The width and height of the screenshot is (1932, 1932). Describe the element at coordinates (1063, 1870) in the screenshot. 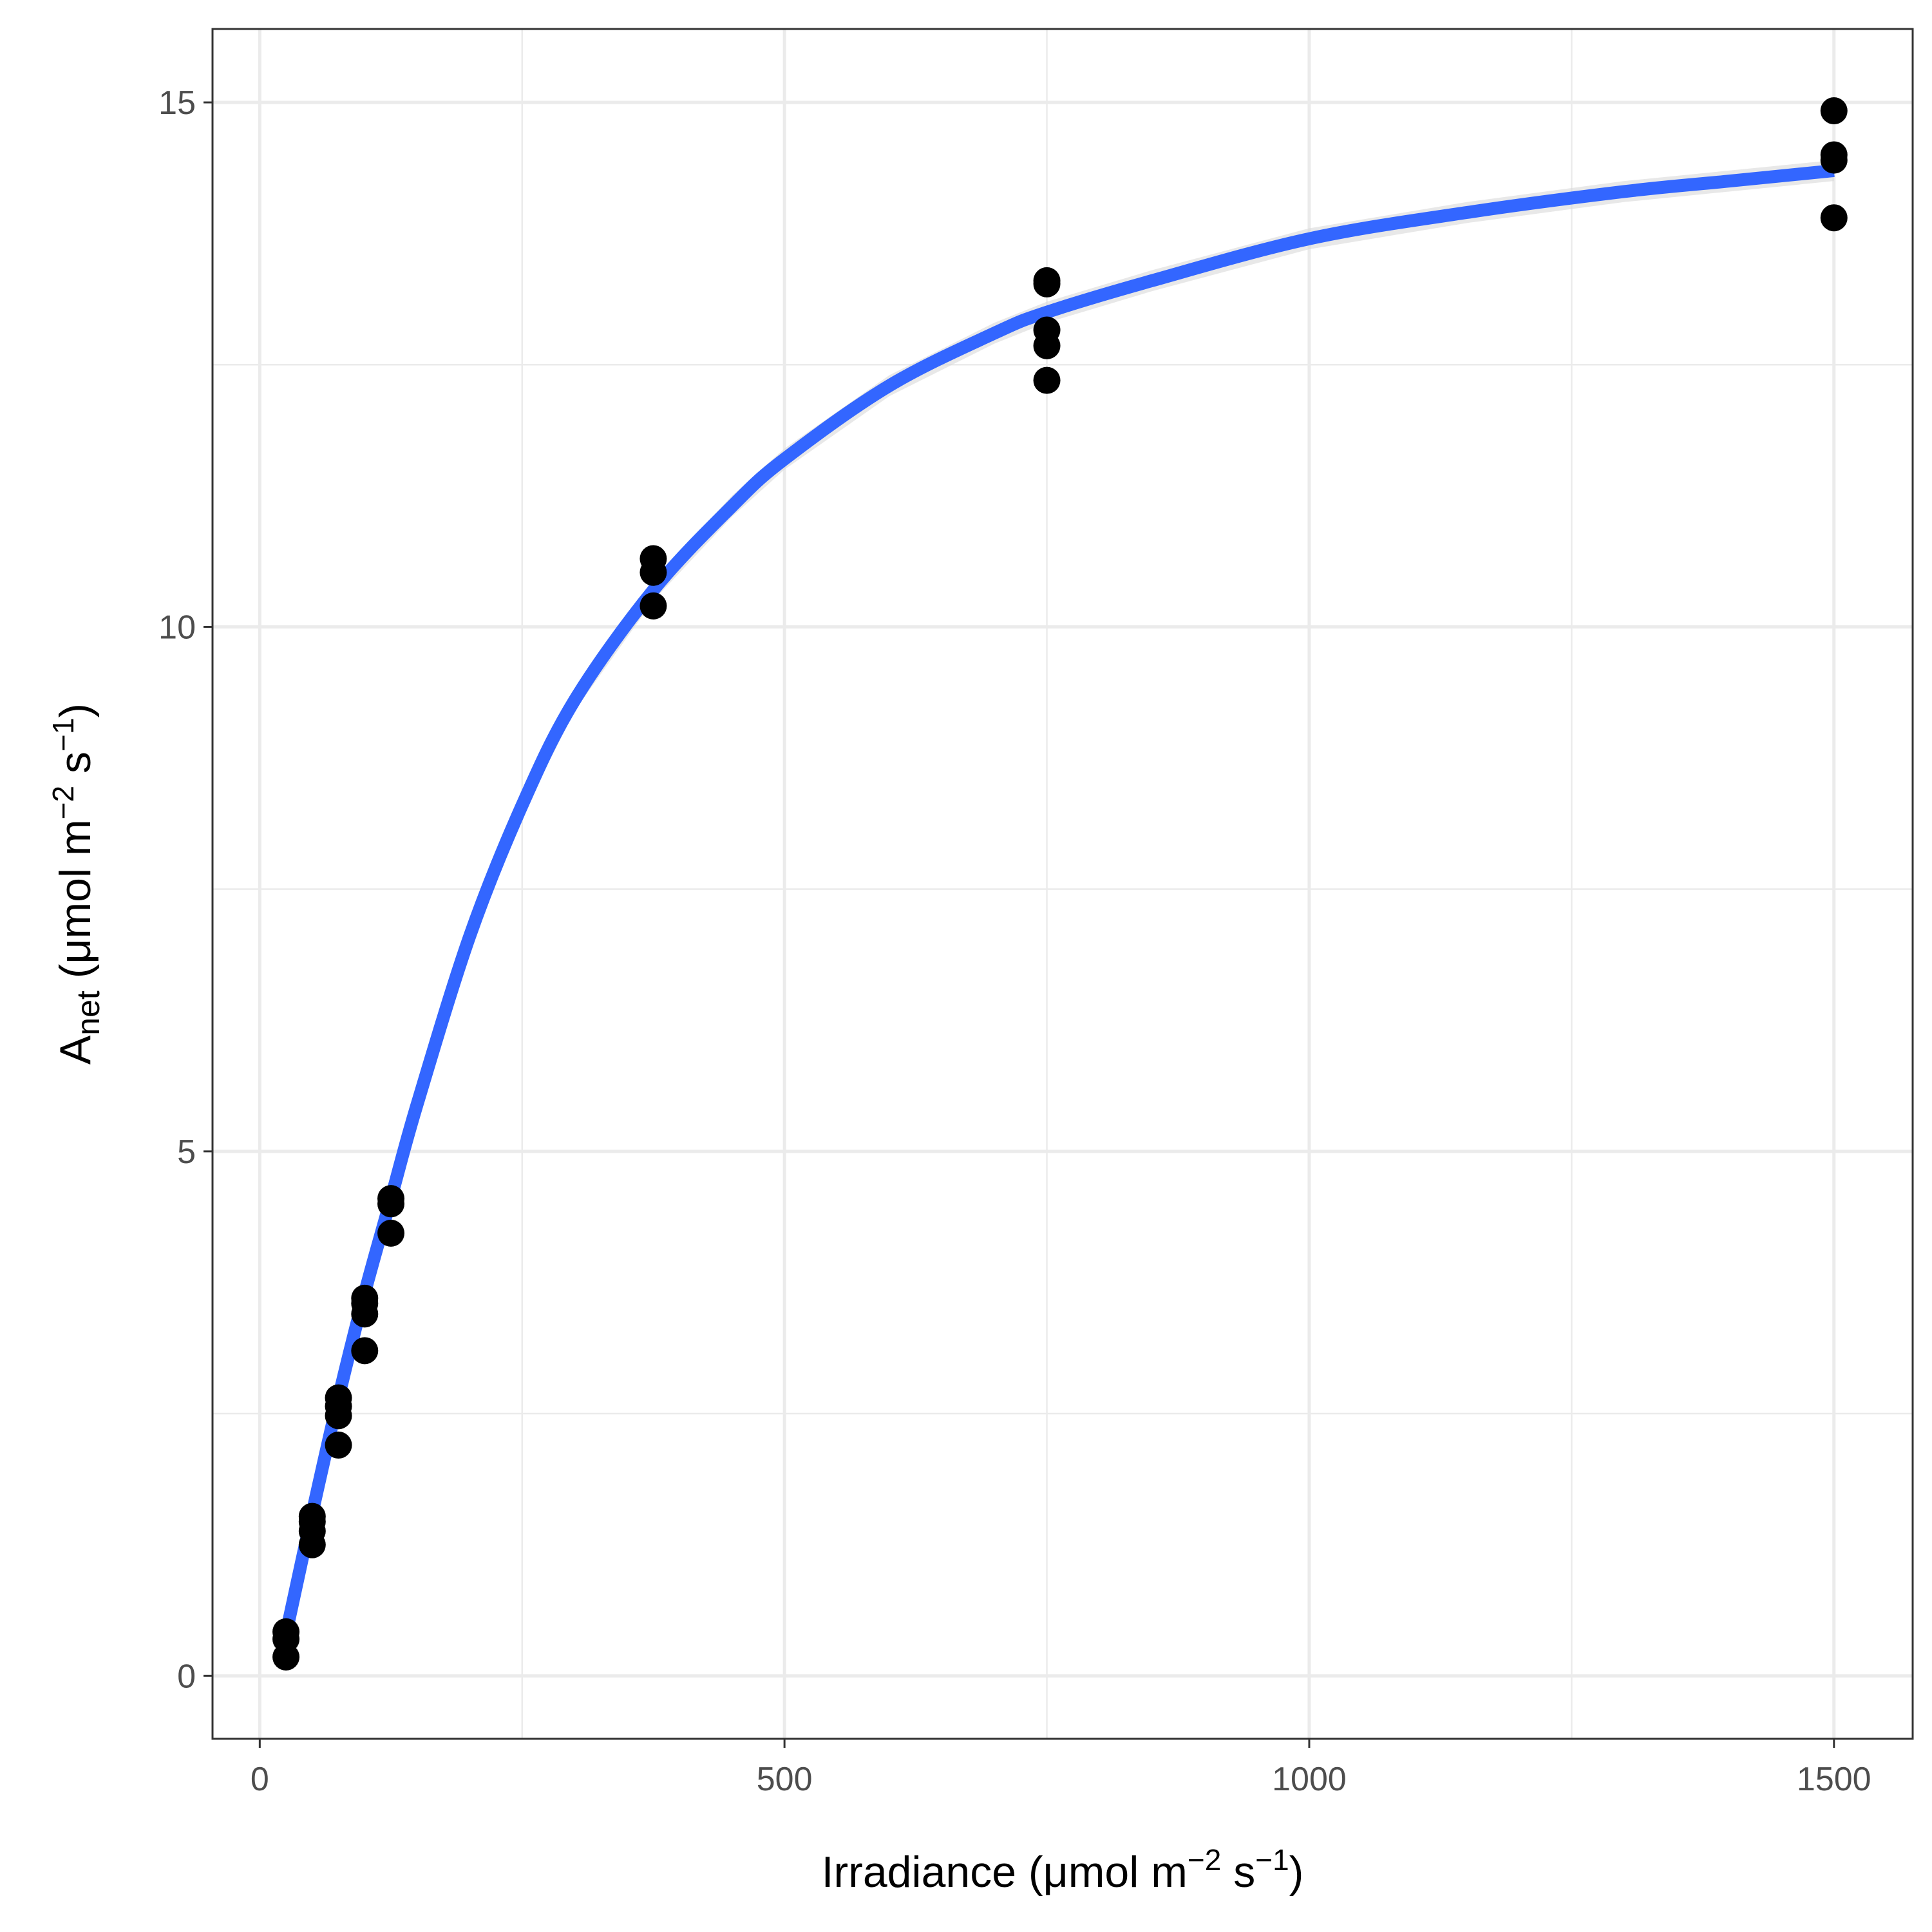

I see `x-axis-title: Irradiance (μmol m−2 s−1)` at that location.